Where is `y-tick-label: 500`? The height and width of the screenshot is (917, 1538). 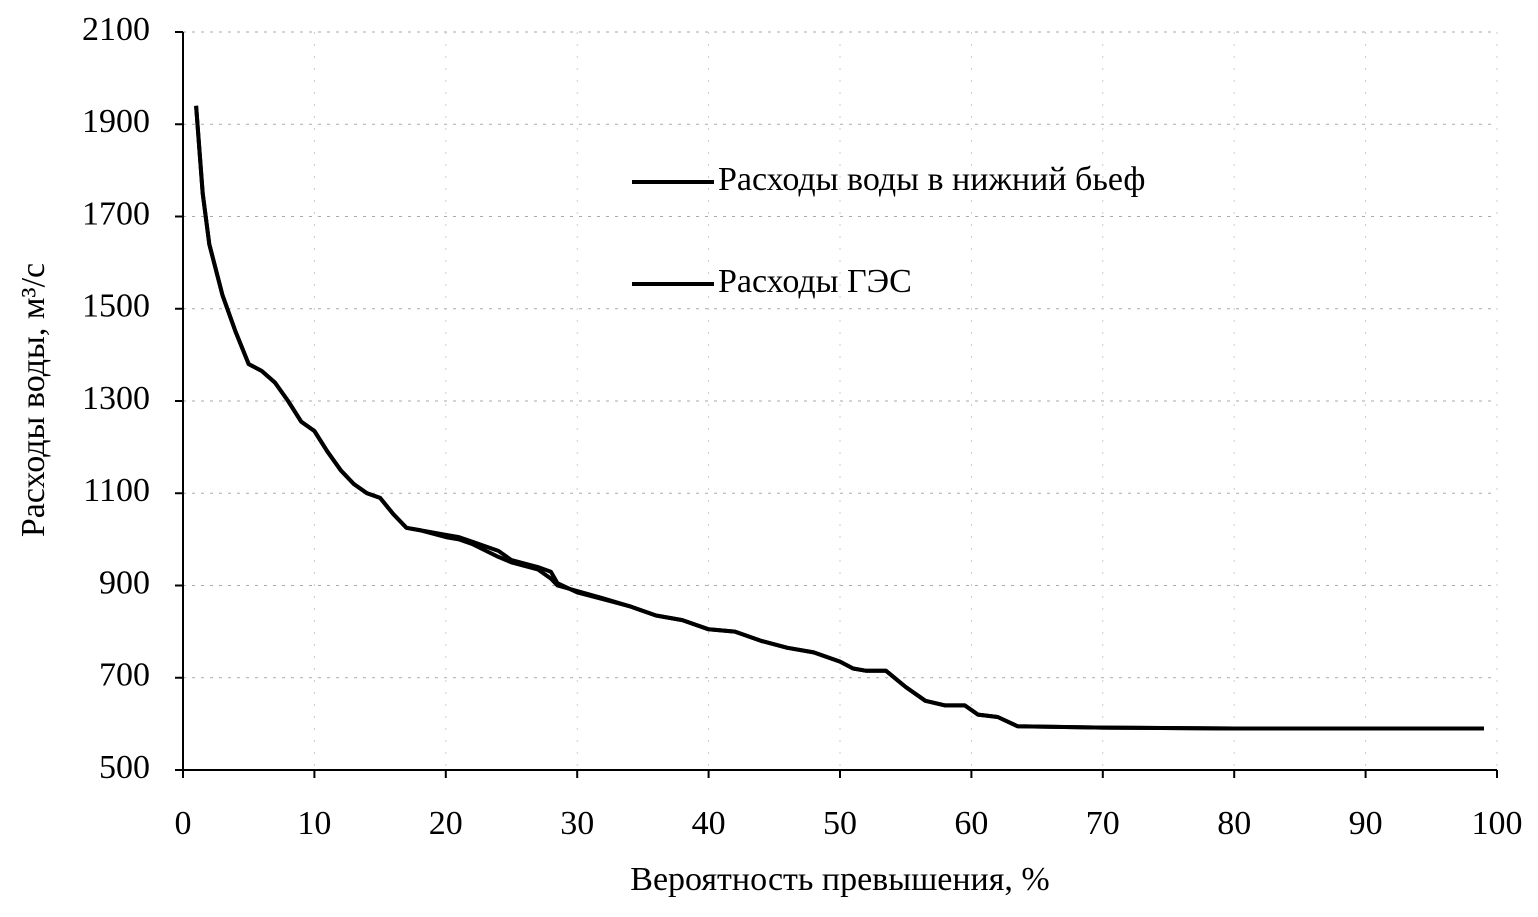 y-tick-label: 500 is located at coordinates (124, 767).